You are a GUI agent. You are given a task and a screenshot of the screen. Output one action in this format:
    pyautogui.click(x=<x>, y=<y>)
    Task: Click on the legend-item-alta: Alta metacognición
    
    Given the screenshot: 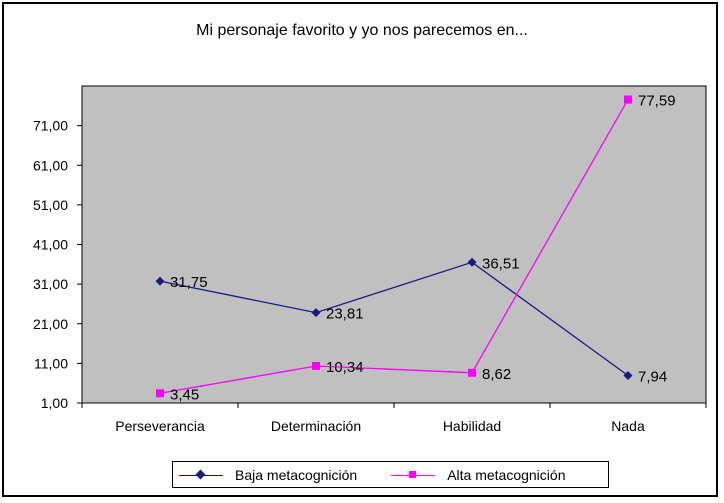 What is the action you would take?
    pyautogui.click(x=476, y=475)
    